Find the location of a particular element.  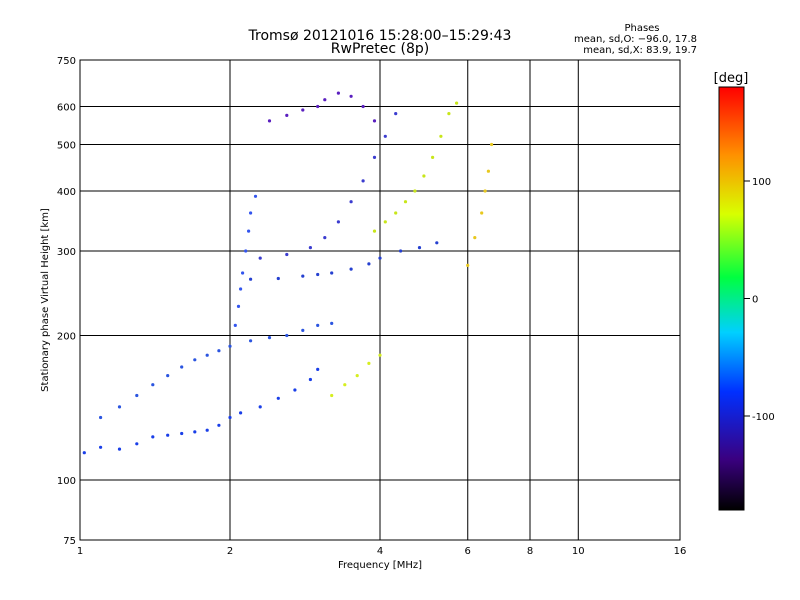

x-axis-label: Frequency [MHz] is located at coordinates (380, 565).